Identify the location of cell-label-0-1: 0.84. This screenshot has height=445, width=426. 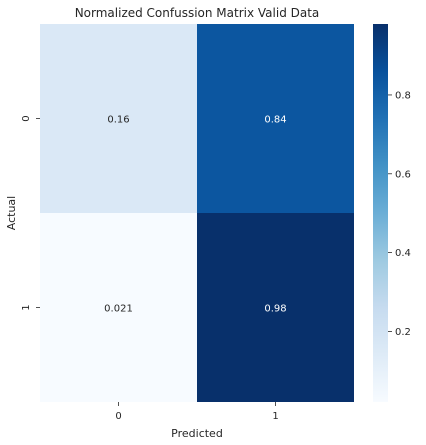
(275, 120).